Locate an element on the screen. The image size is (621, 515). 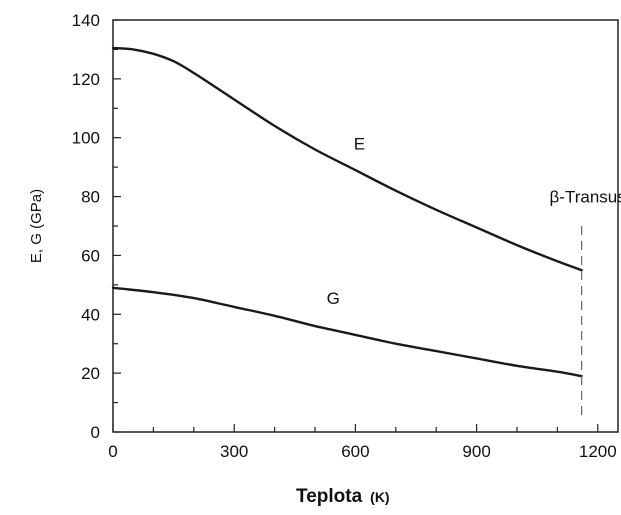
x-axis-title: Teplota (K) is located at coordinates (343, 496).